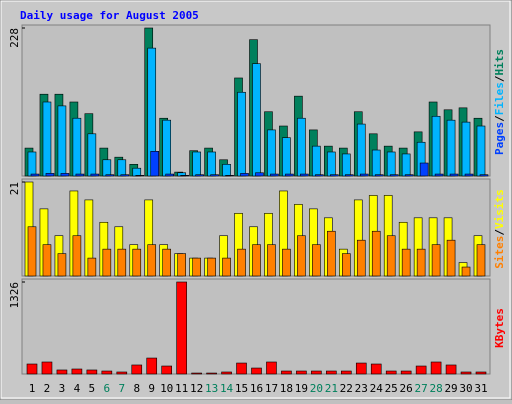  I want to click on x-tick-label: 11, so click(181, 388).